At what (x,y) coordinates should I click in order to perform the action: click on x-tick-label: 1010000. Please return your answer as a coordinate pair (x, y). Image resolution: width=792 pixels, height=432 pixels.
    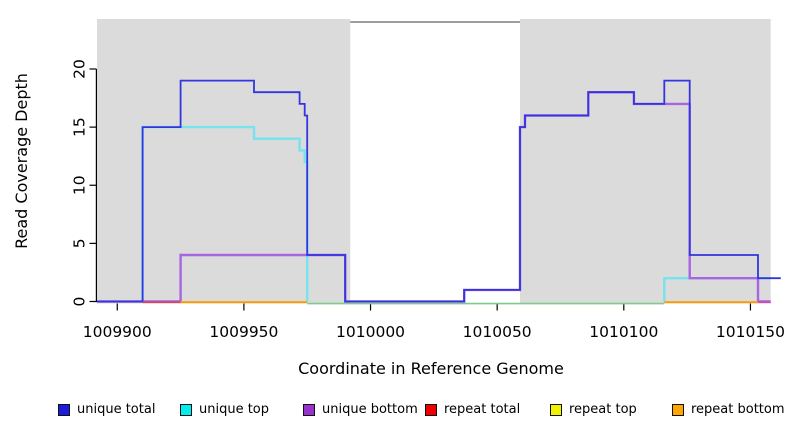
    Looking at the image, I should click on (370, 332).